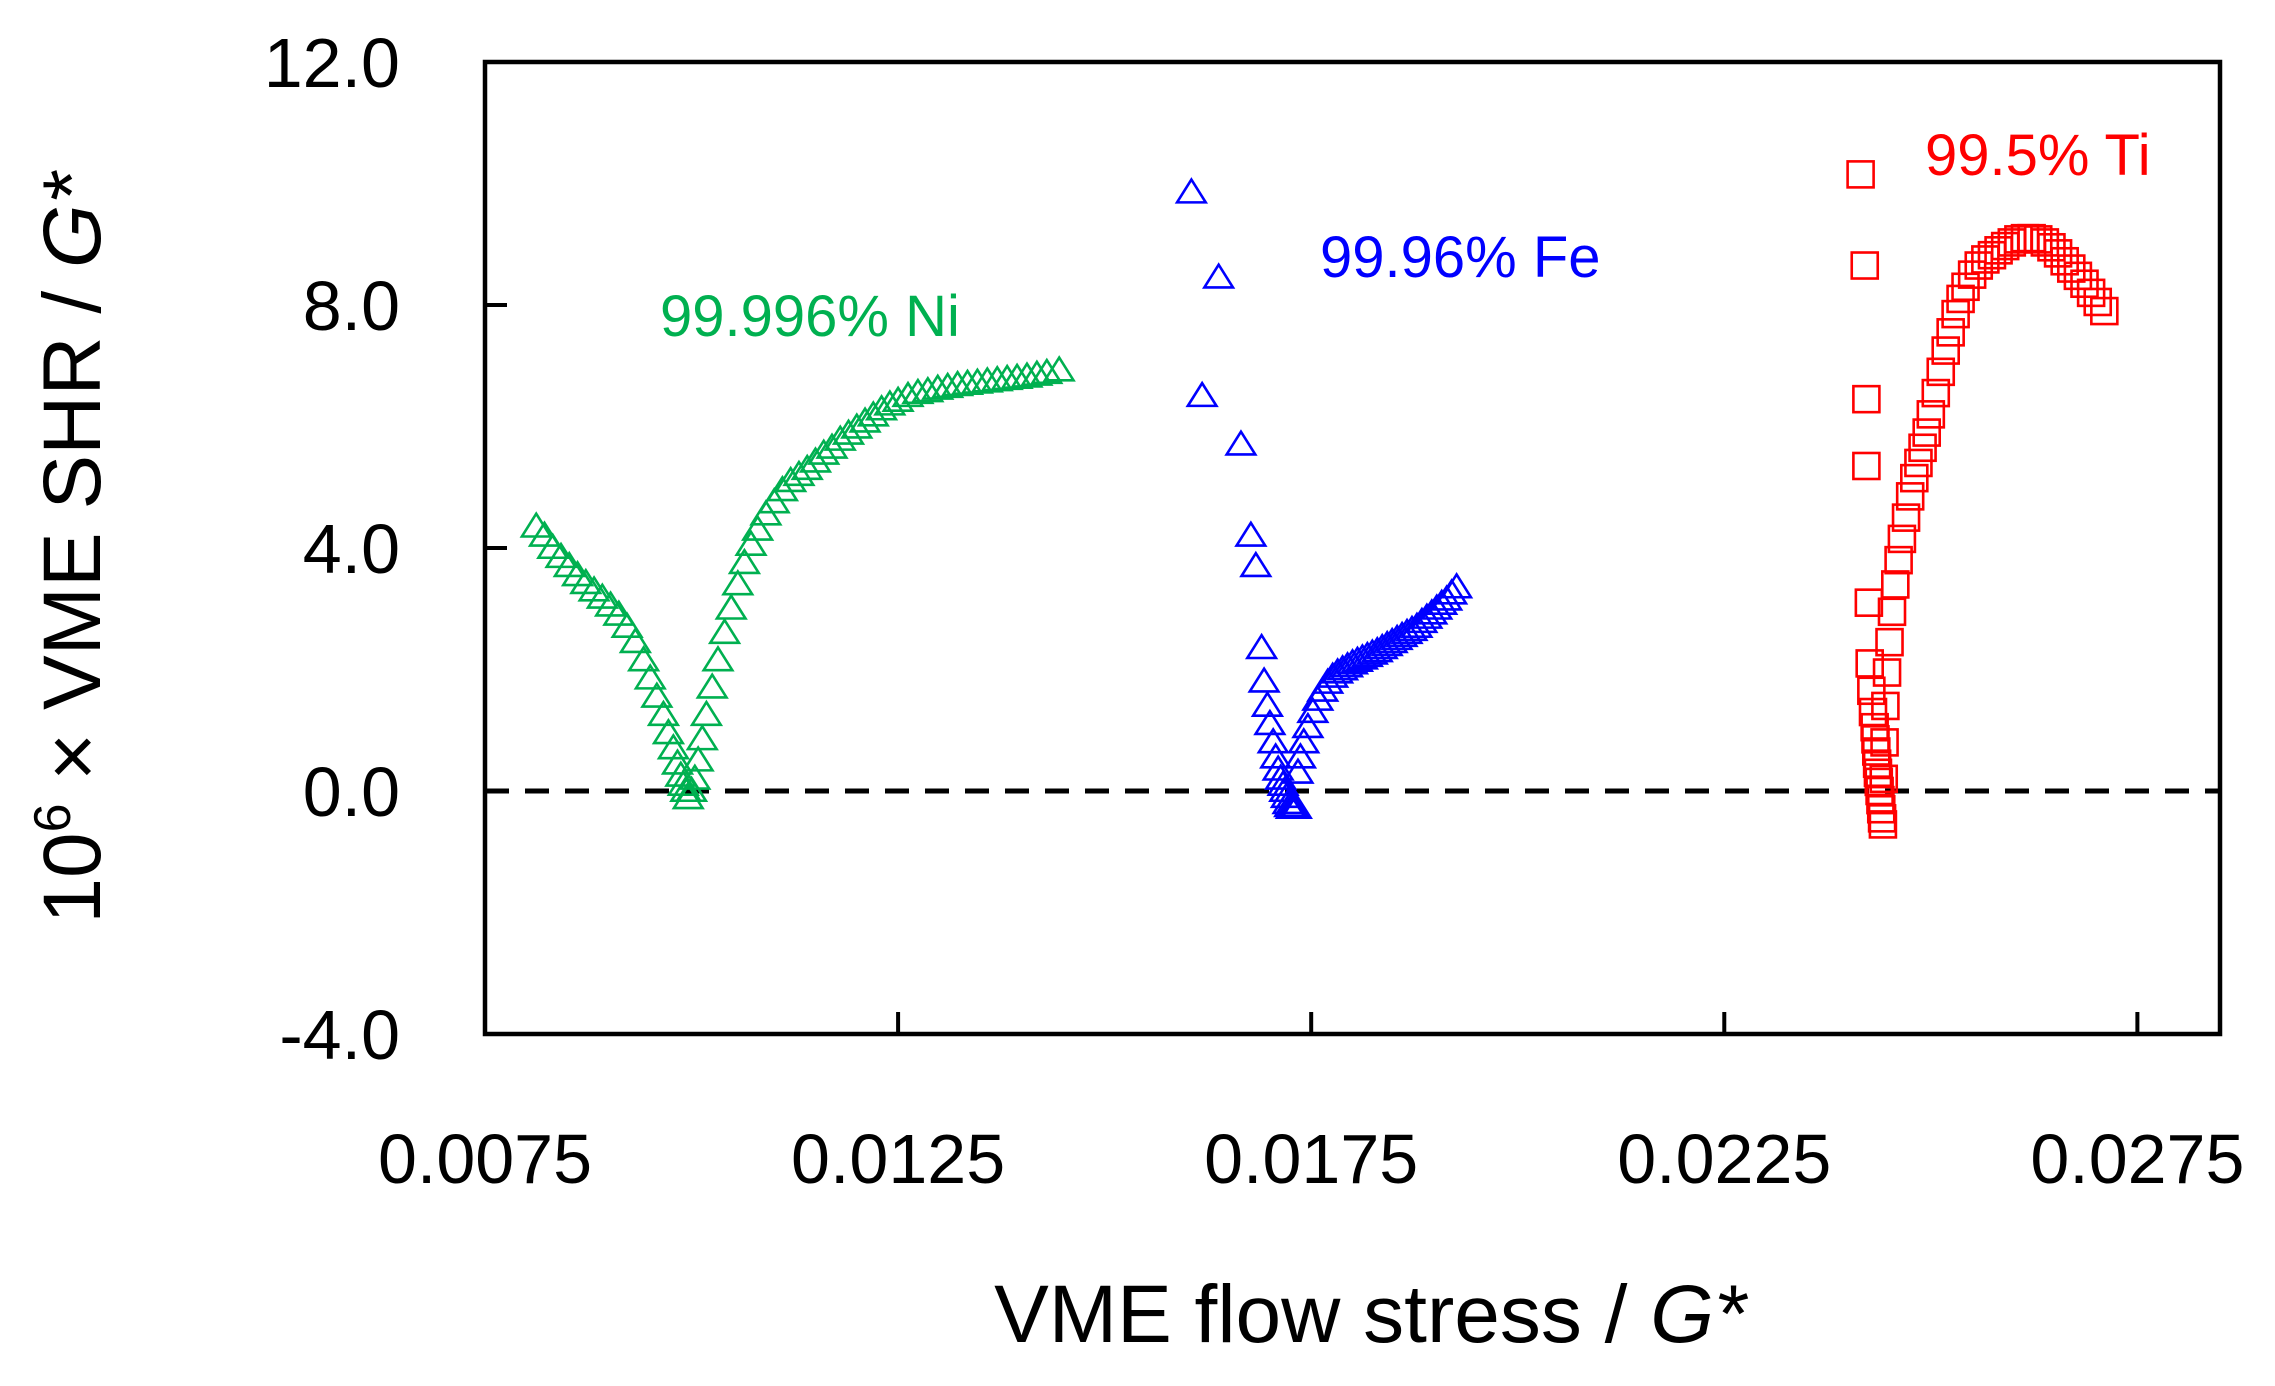 This screenshot has width=2275, height=1386. Describe the element at coordinates (1724, 1159) in the screenshot. I see `x-tick-label: 0.0225` at that location.